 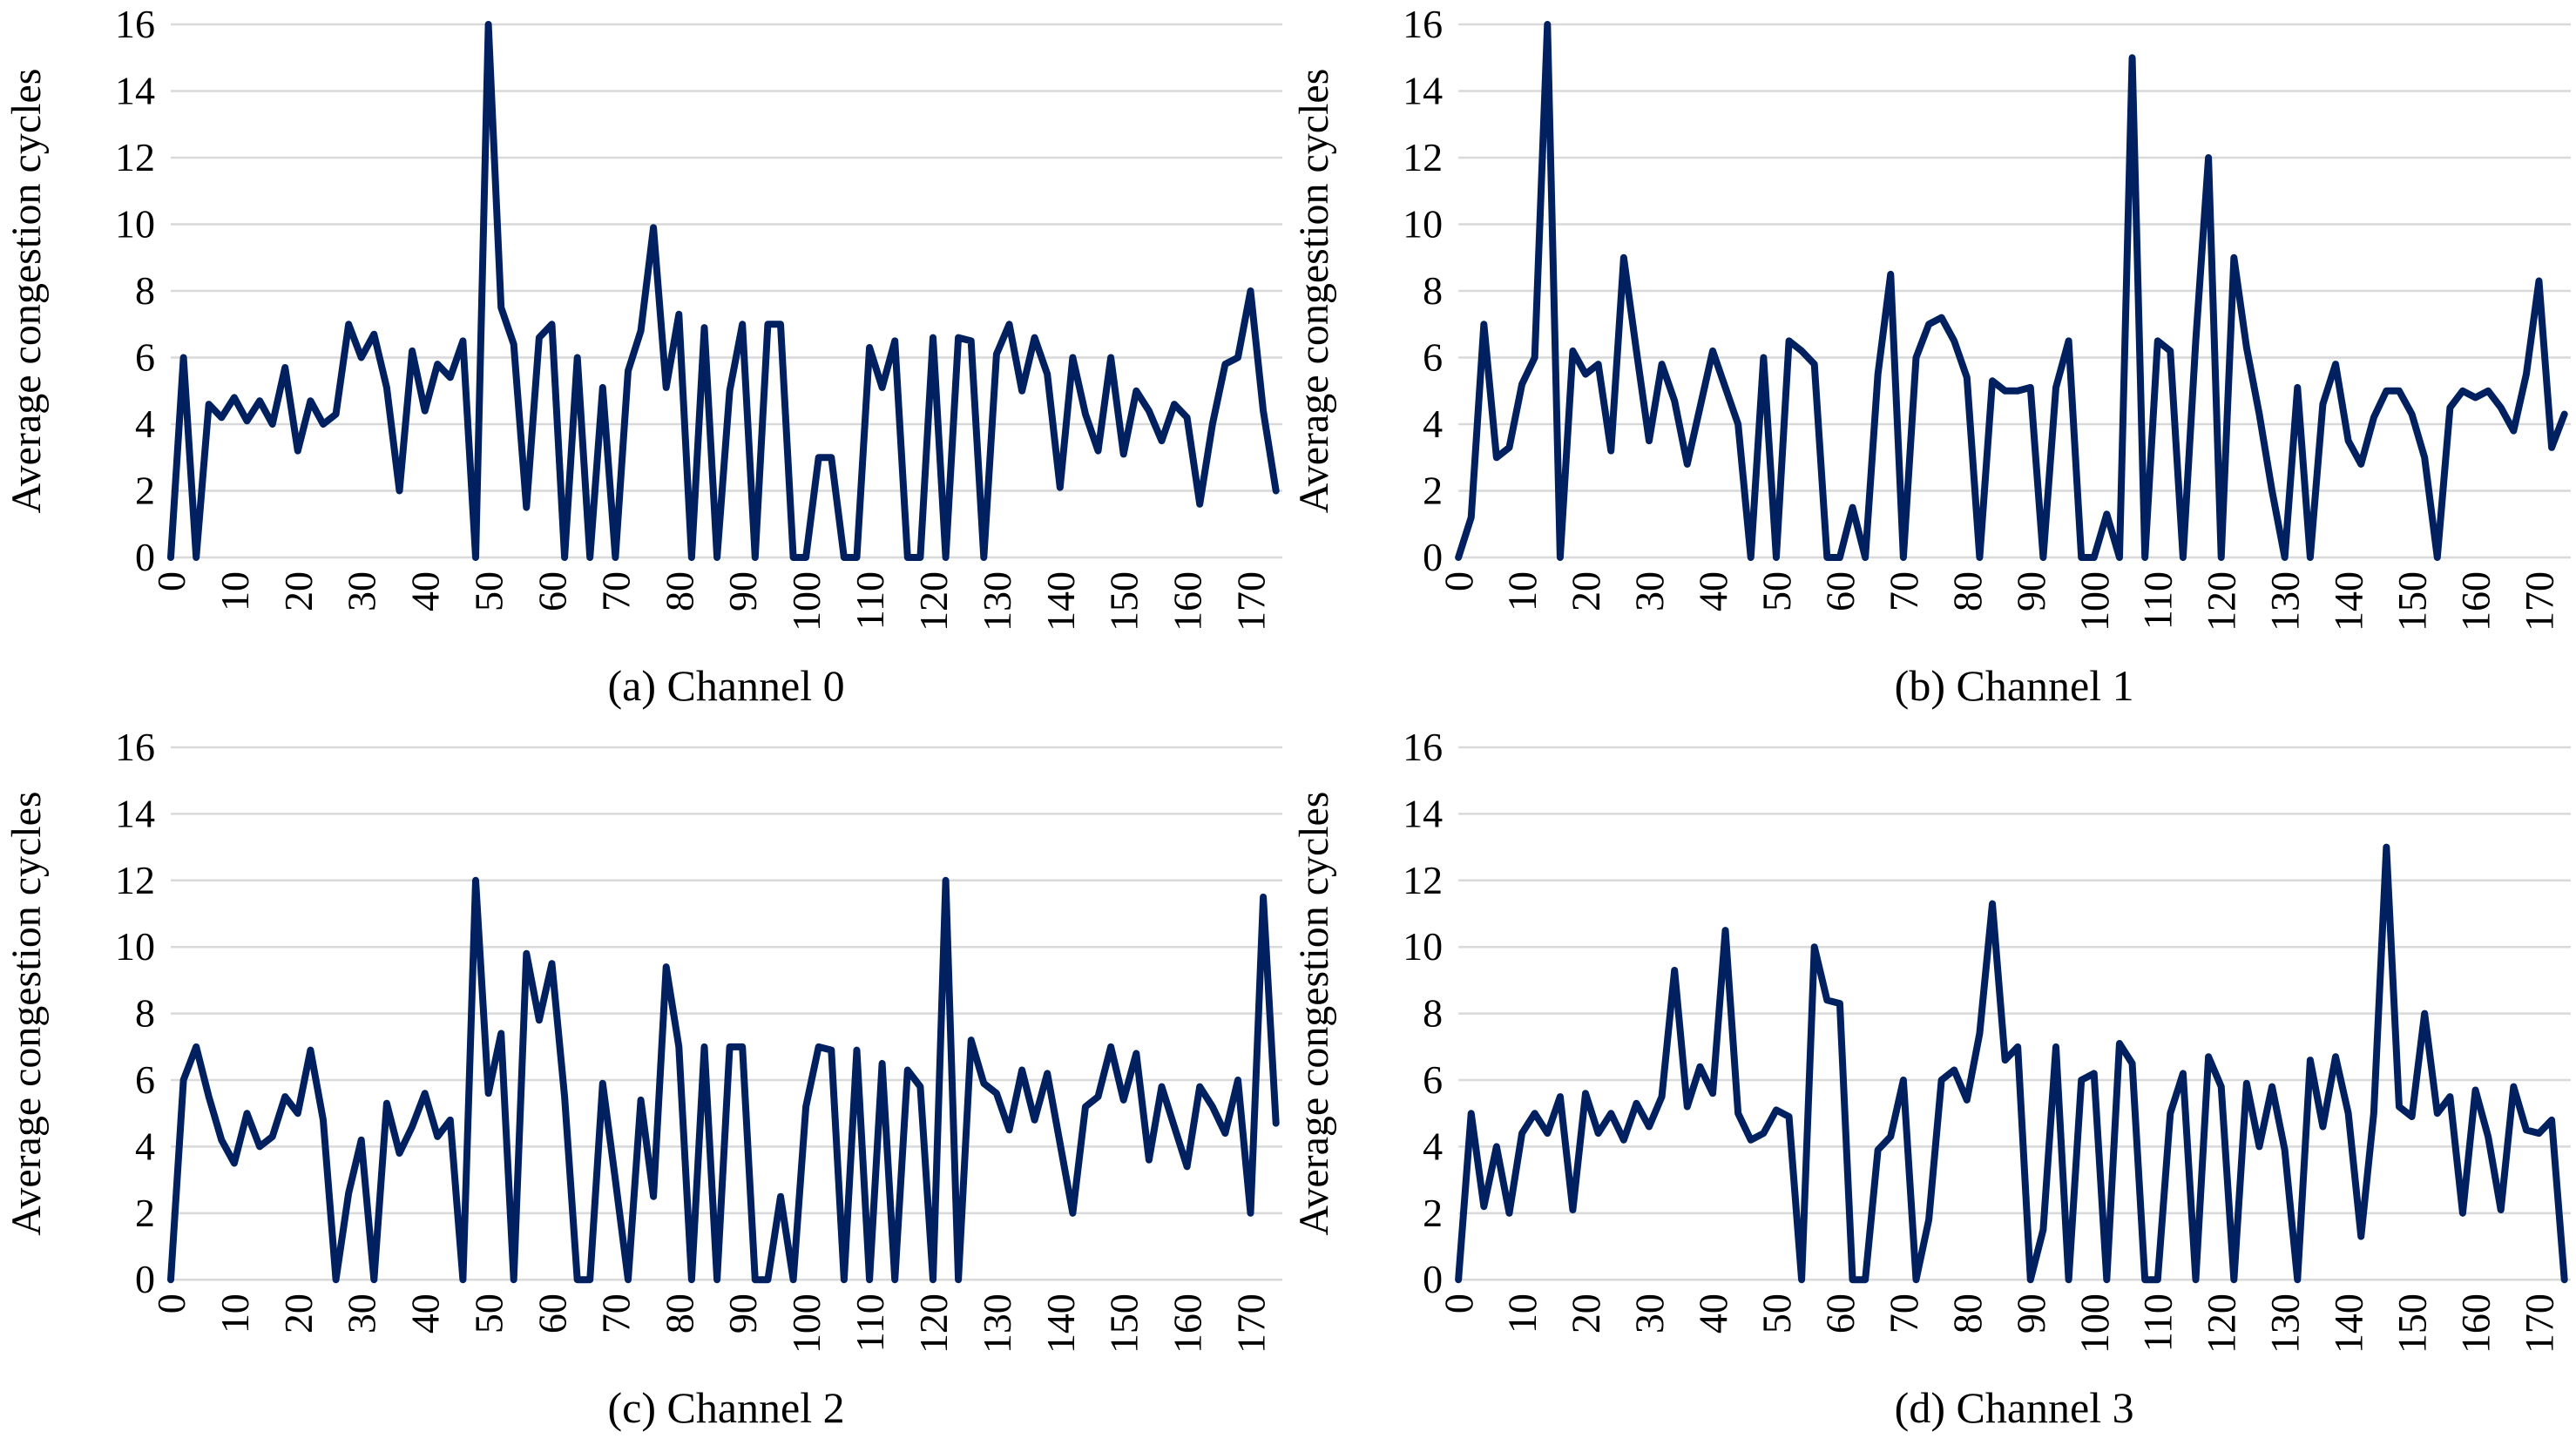 I want to click on chart-caption-b: (b) Channel 1, so click(x=2014, y=685).